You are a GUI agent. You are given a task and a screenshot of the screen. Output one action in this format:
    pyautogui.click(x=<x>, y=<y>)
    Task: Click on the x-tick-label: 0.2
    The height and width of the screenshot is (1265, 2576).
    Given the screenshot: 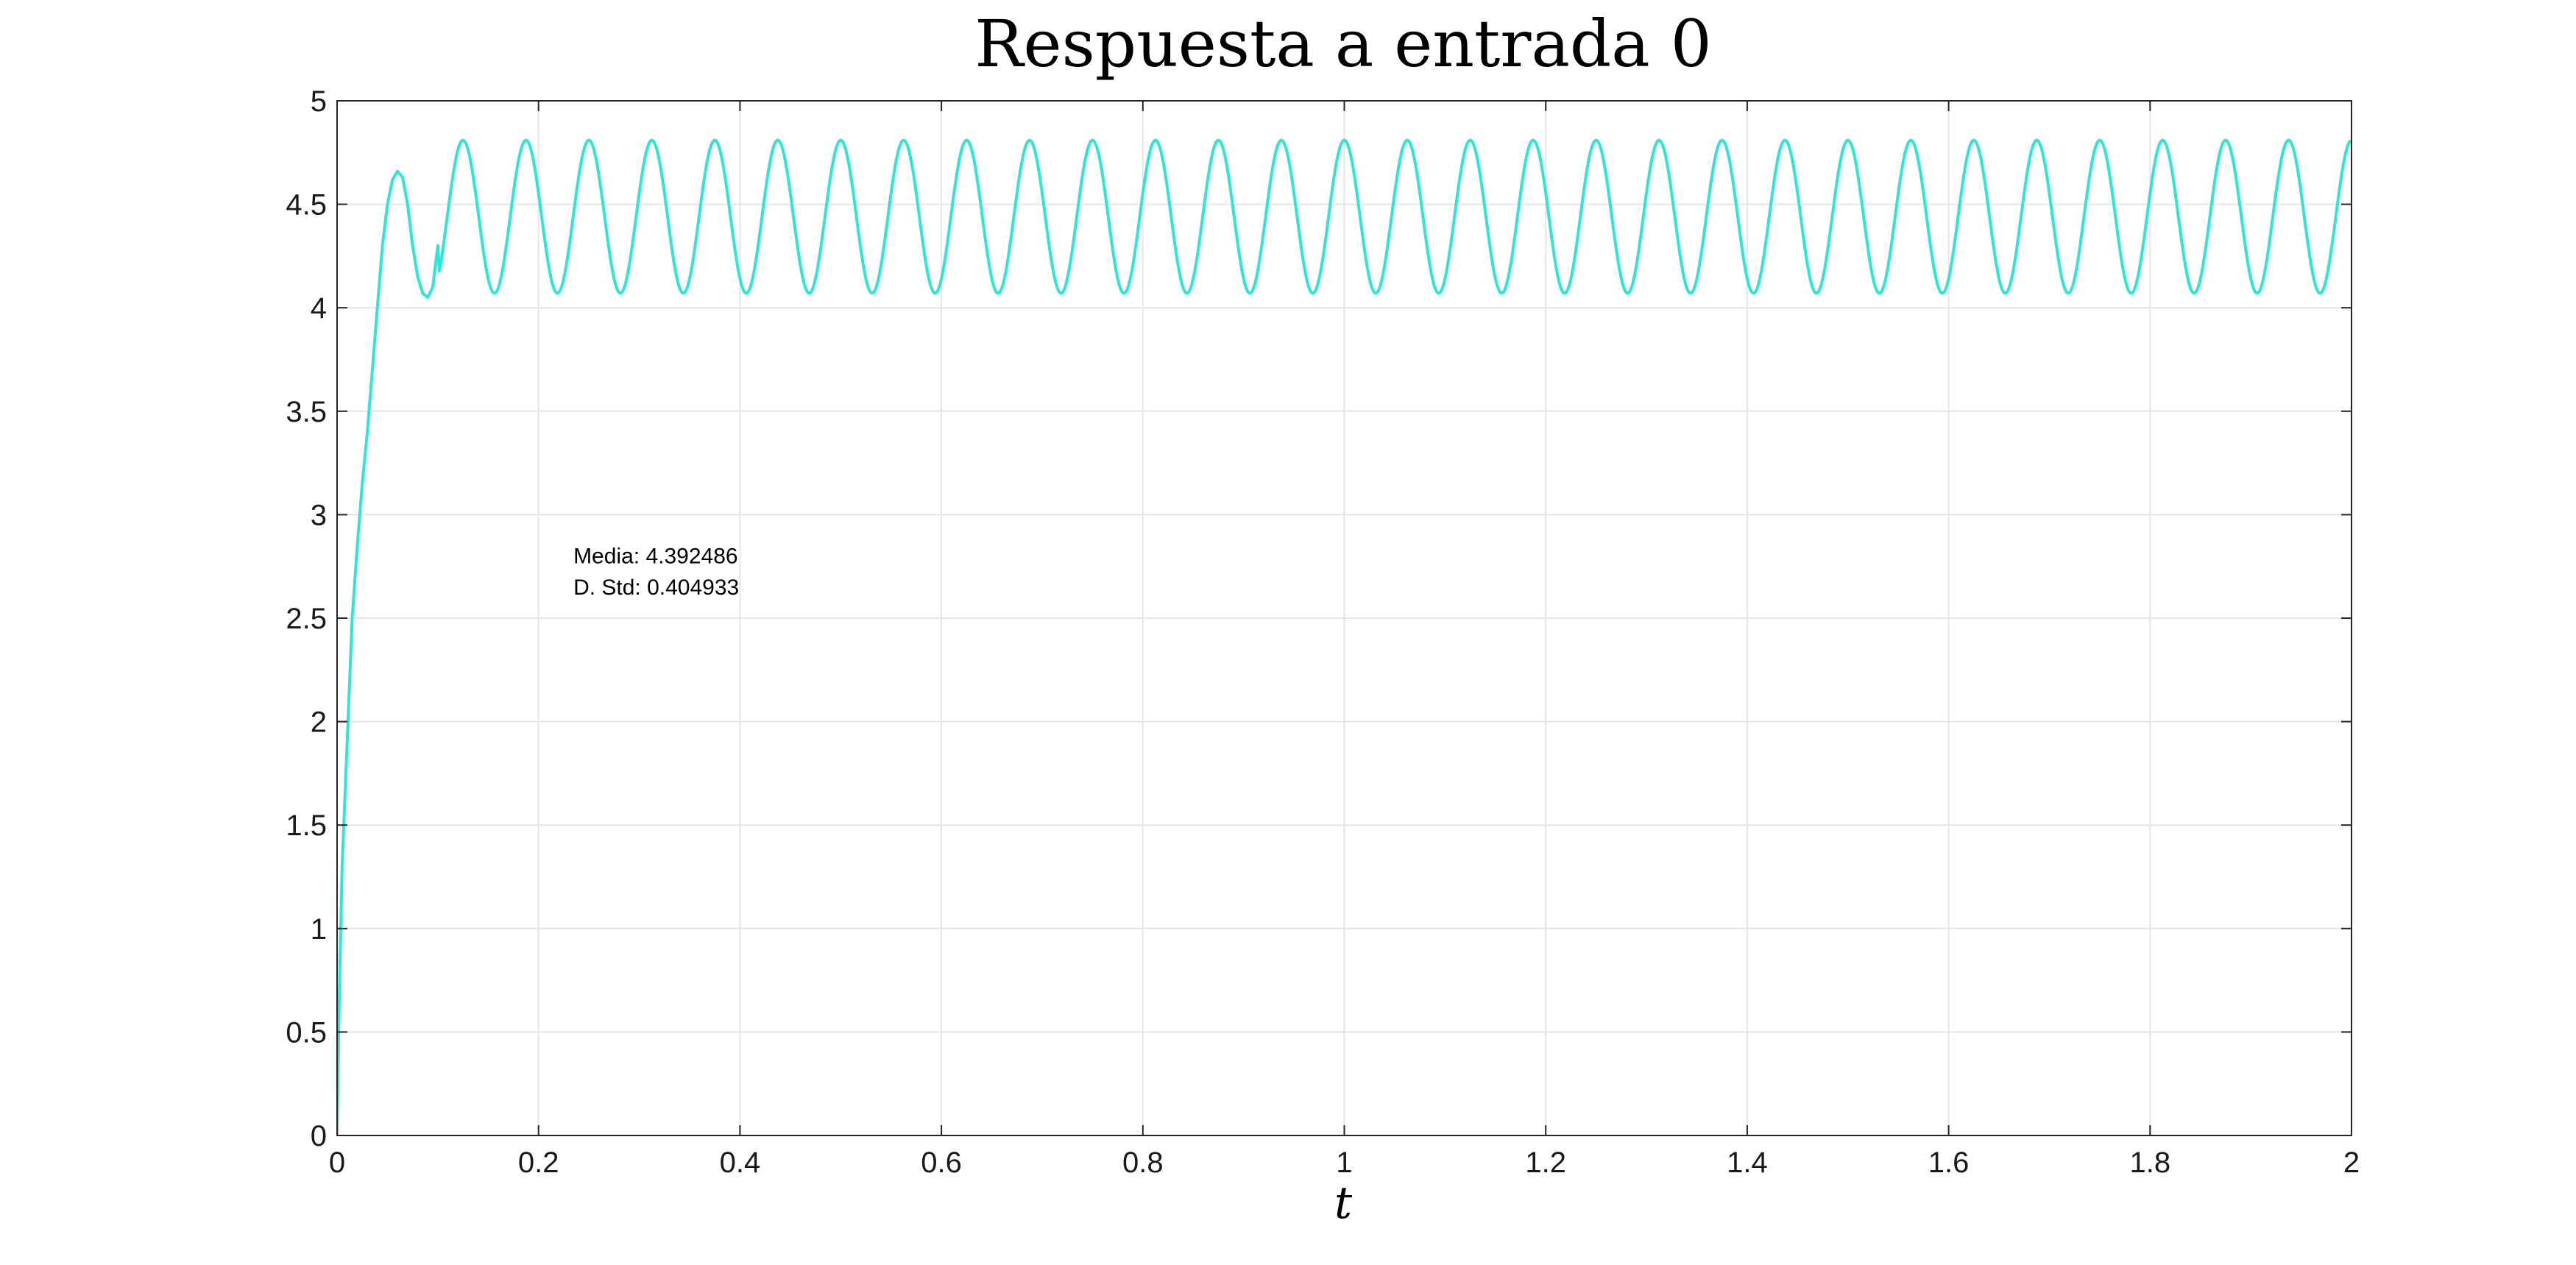 What is the action you would take?
    pyautogui.click(x=538, y=1163)
    